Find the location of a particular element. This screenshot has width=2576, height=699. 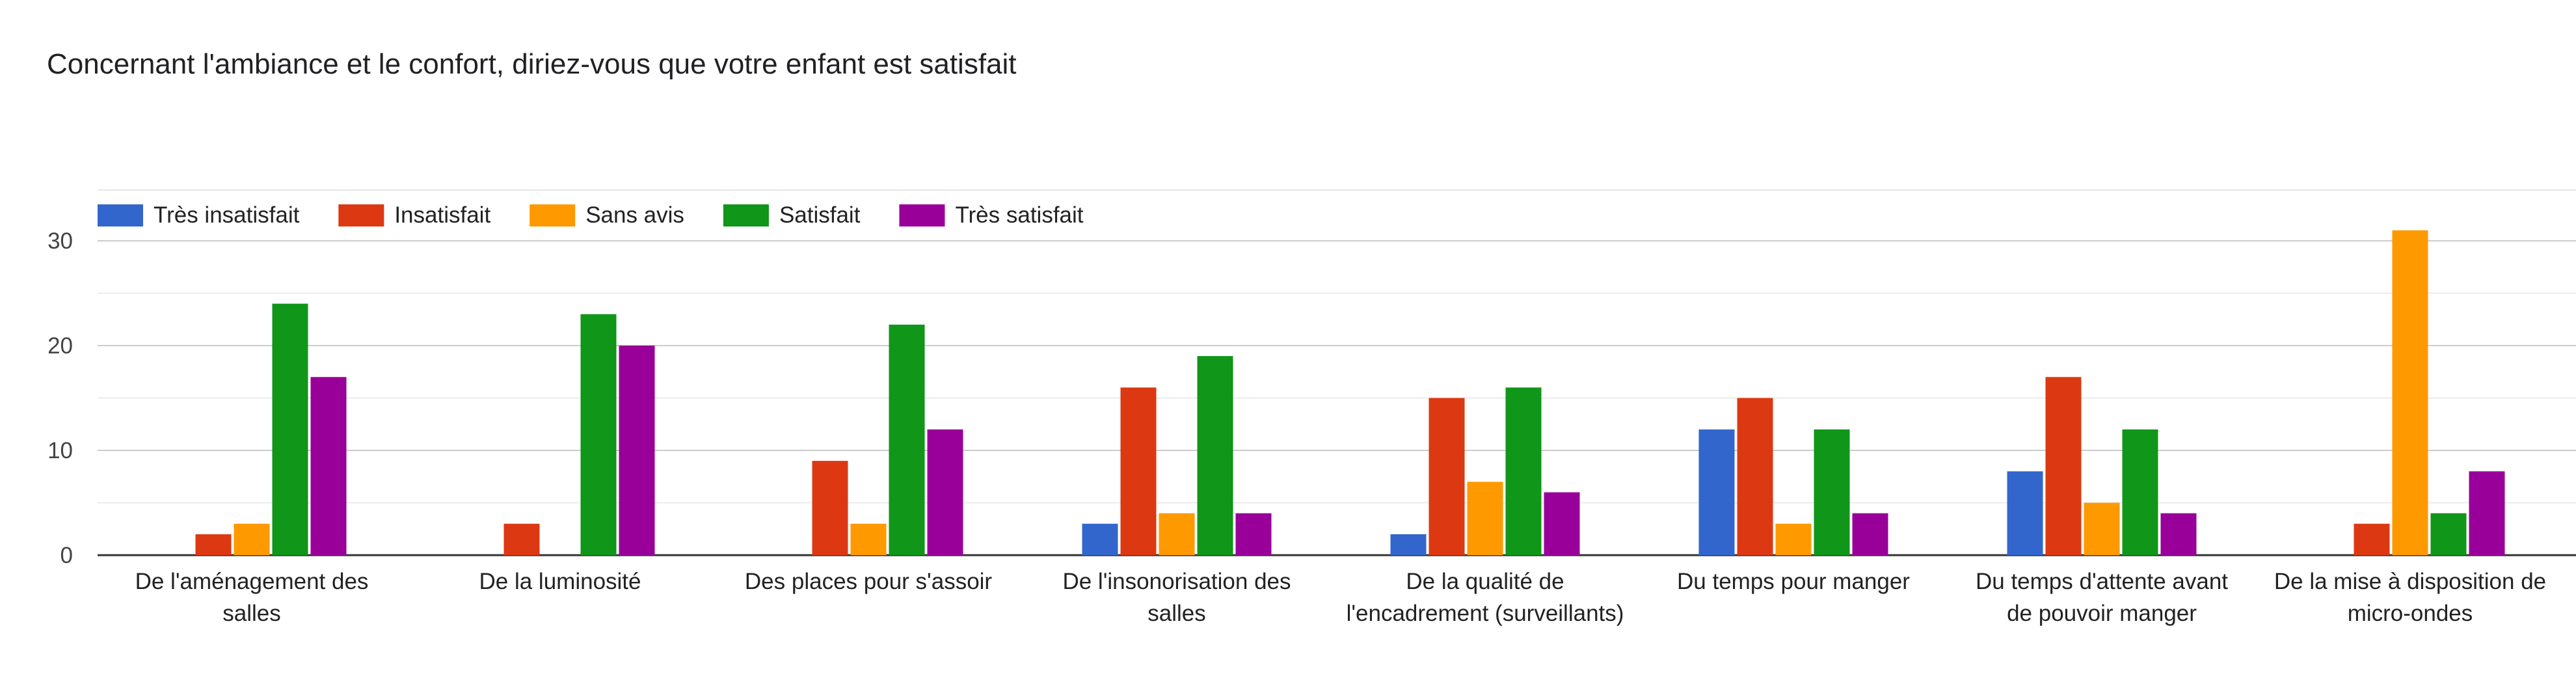

x-category-label: De la qualité de is located at coordinates (1485, 581).